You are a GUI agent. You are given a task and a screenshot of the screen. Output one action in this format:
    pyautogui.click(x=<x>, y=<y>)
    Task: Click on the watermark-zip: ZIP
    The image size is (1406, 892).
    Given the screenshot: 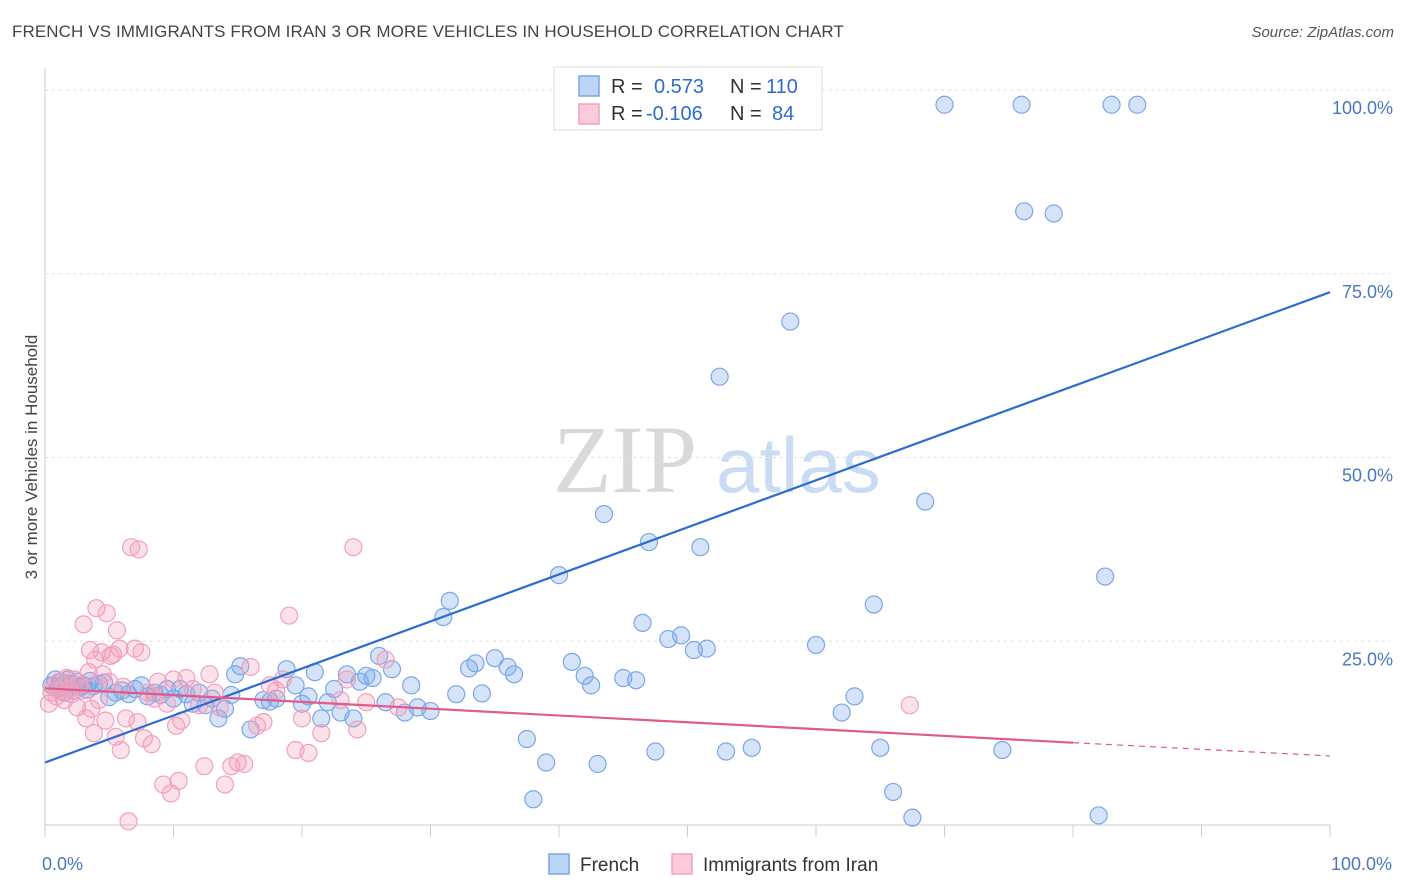 What is the action you would take?
    pyautogui.click(x=625, y=459)
    